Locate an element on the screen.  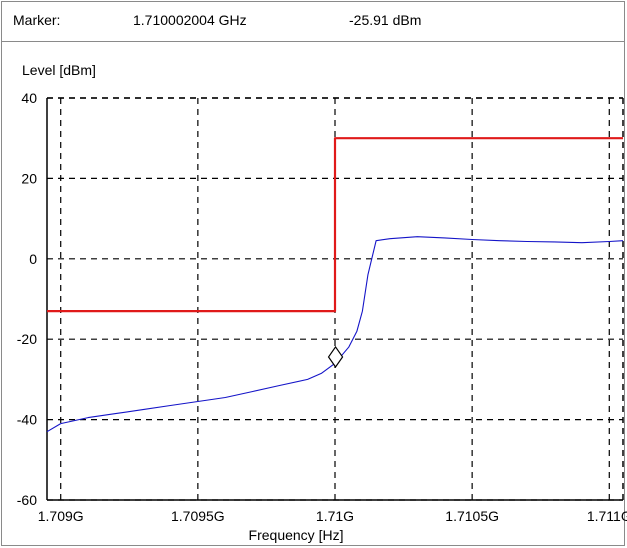
x-tick-label: 1.7095G is located at coordinates (198, 516).